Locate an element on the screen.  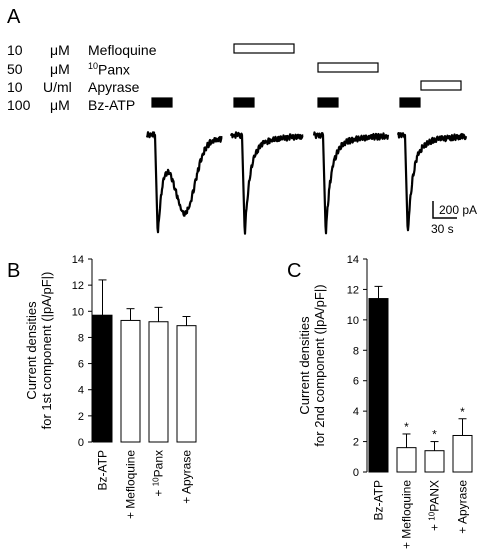
bzatp-name: Bz-ATP is located at coordinates (112, 105).